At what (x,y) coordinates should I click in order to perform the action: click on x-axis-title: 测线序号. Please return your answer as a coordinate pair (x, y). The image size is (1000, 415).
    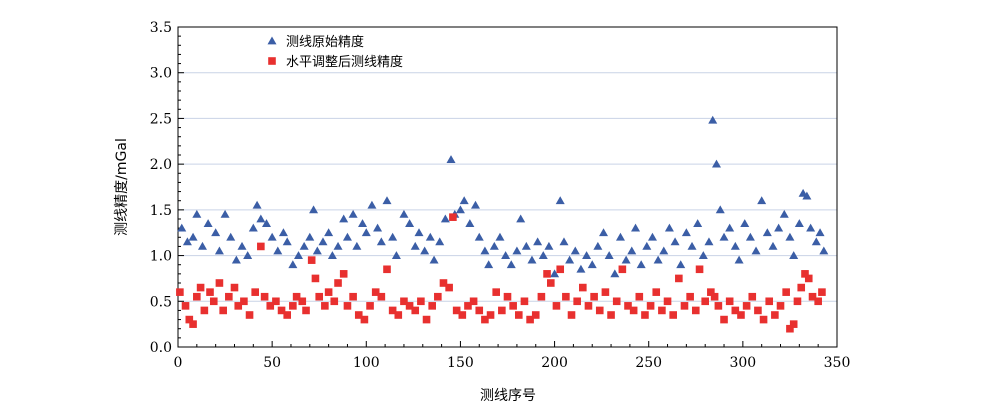
    Looking at the image, I should click on (508, 396).